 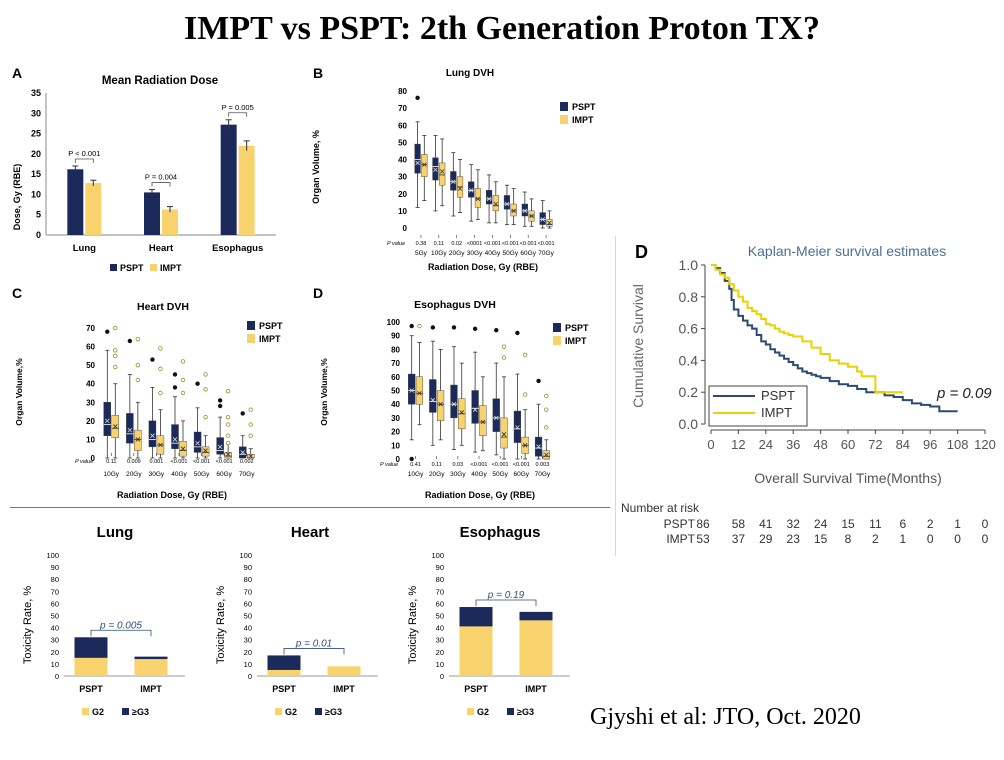 I want to click on y-tick-label: 0.6, so click(x=689, y=329).